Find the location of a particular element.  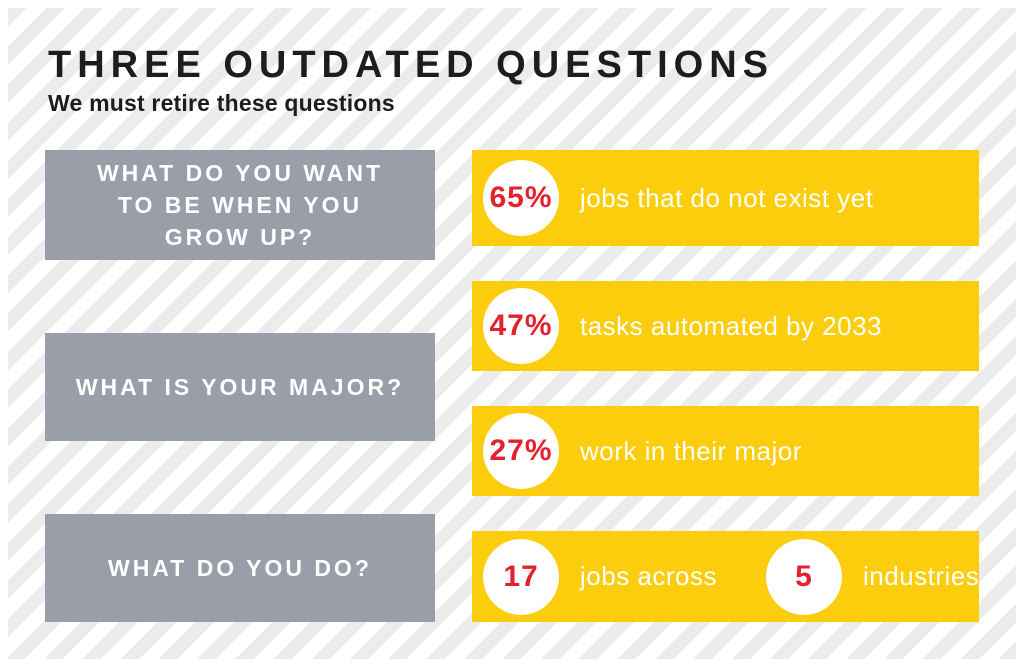

stat-group: 47% tasks automated by 2033 is located at coordinates (677, 326).